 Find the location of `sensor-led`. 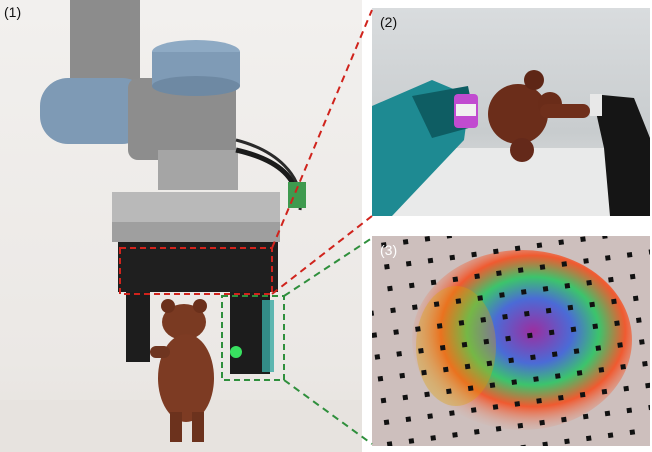

sensor-led is located at coordinates (236, 352).